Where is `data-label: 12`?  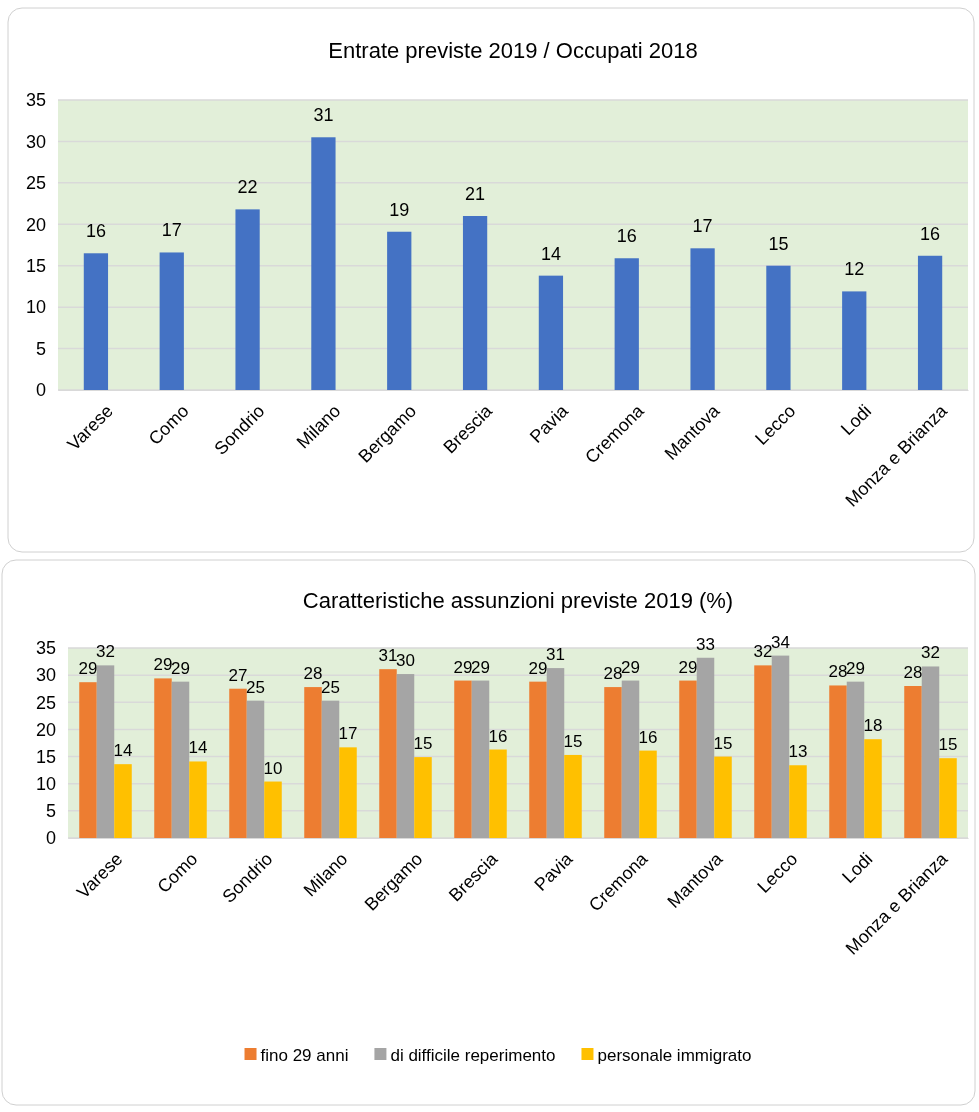 data-label: 12 is located at coordinates (854, 269).